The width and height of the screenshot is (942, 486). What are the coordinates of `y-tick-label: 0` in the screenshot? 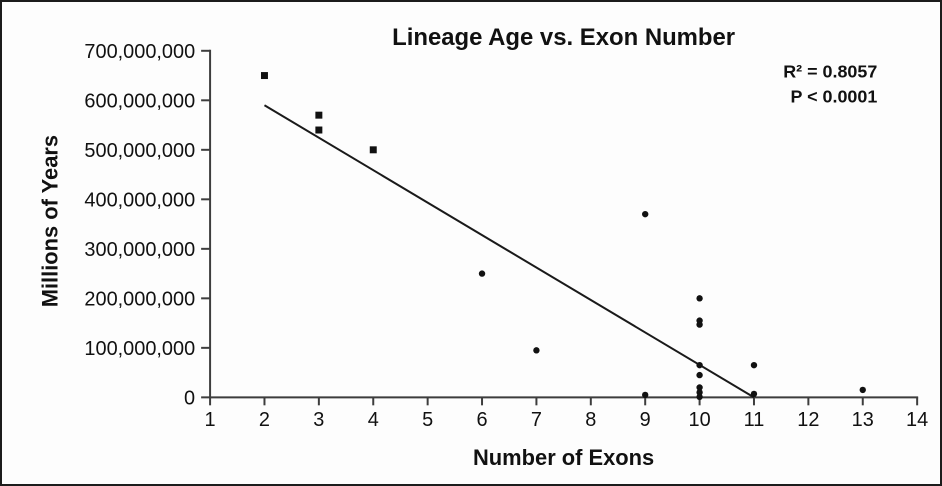 It's located at (189, 398).